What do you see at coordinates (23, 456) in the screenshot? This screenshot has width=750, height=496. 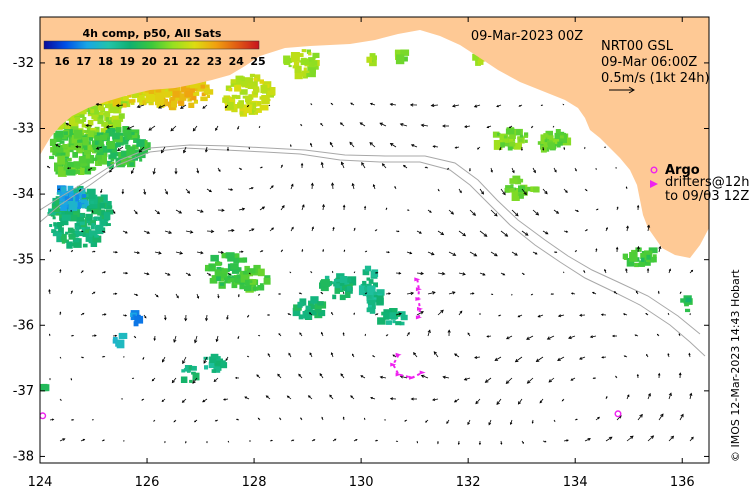 I see `lat-tick-label: -38` at bounding box center [23, 456].